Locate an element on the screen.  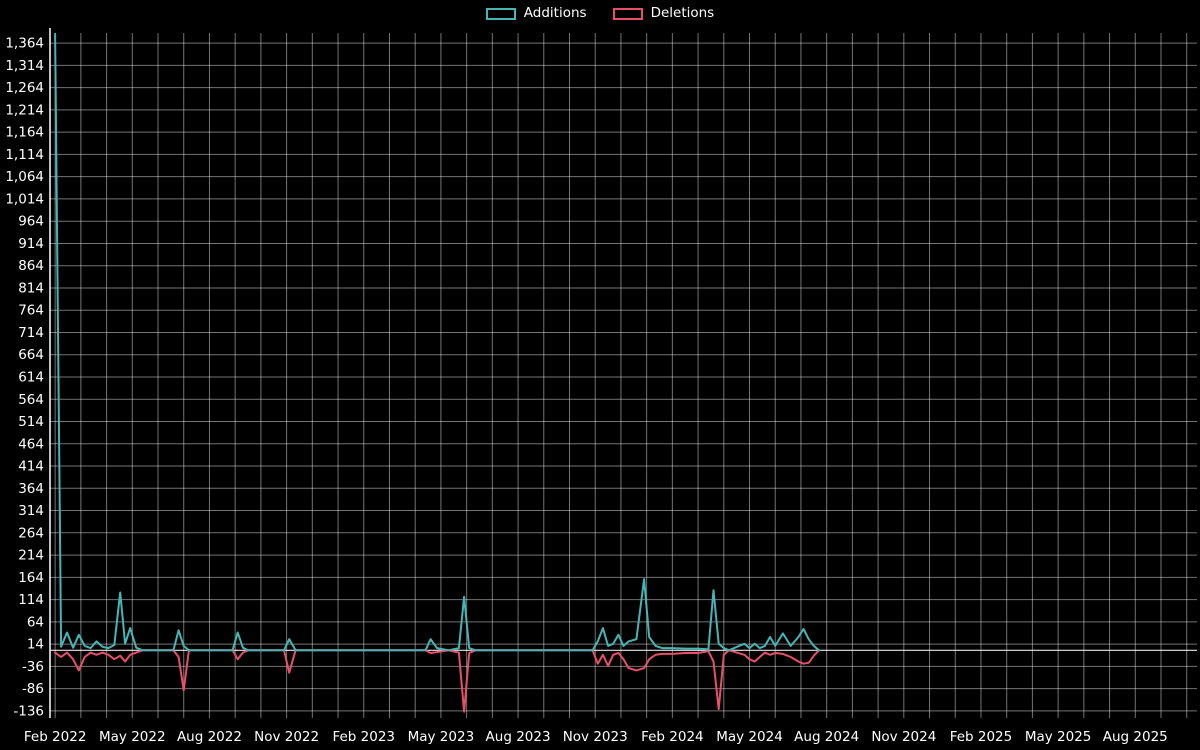
y-tick-label: 864 is located at coordinates (31, 266).